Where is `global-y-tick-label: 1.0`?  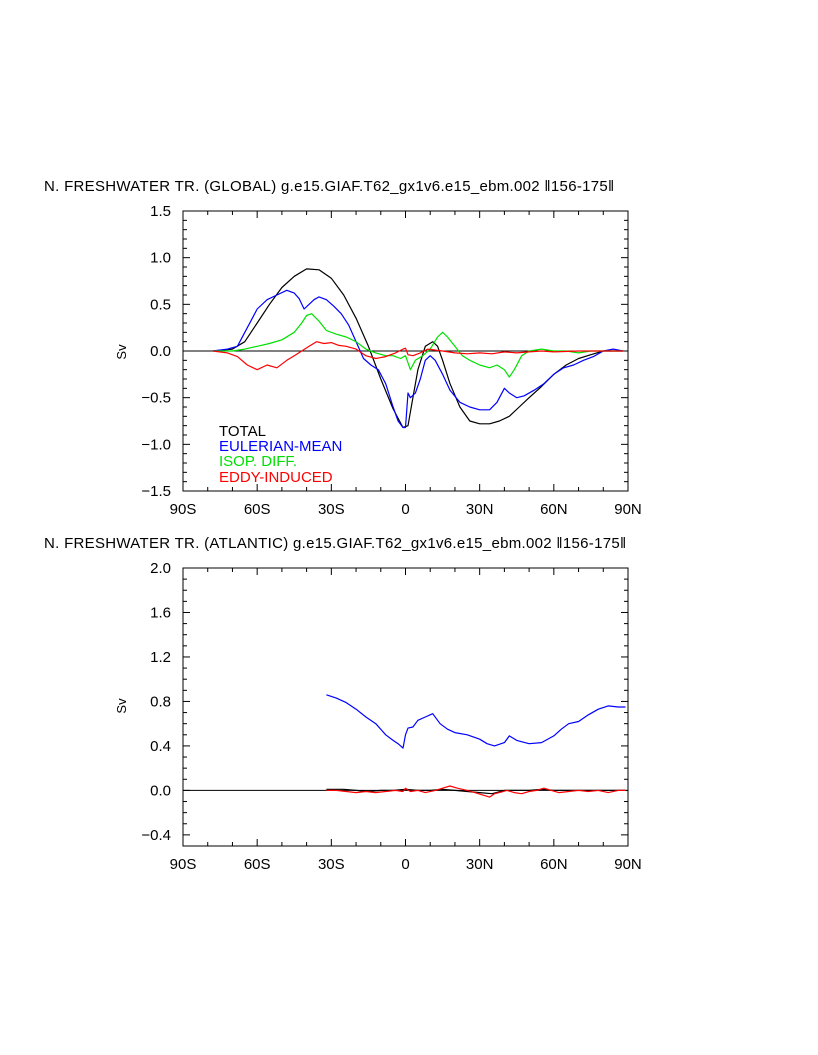 global-y-tick-label: 1.0 is located at coordinates (160, 258).